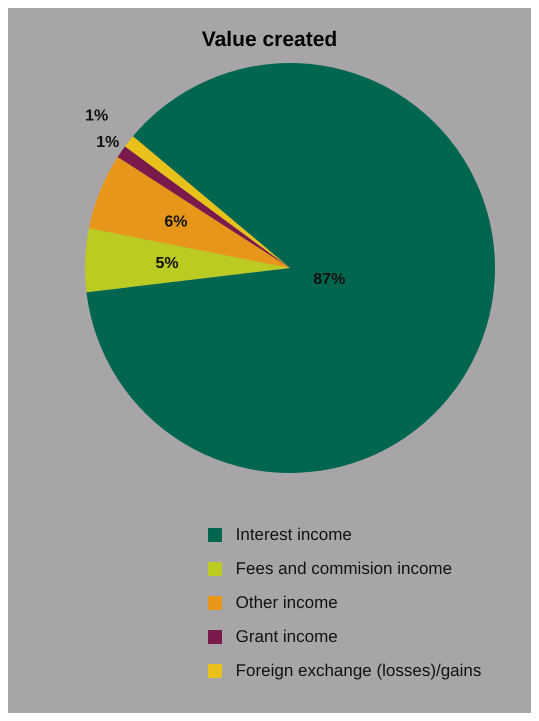 The width and height of the screenshot is (539, 721). Describe the element at coordinates (176, 221) in the screenshot. I see `data-label: 6%` at that location.